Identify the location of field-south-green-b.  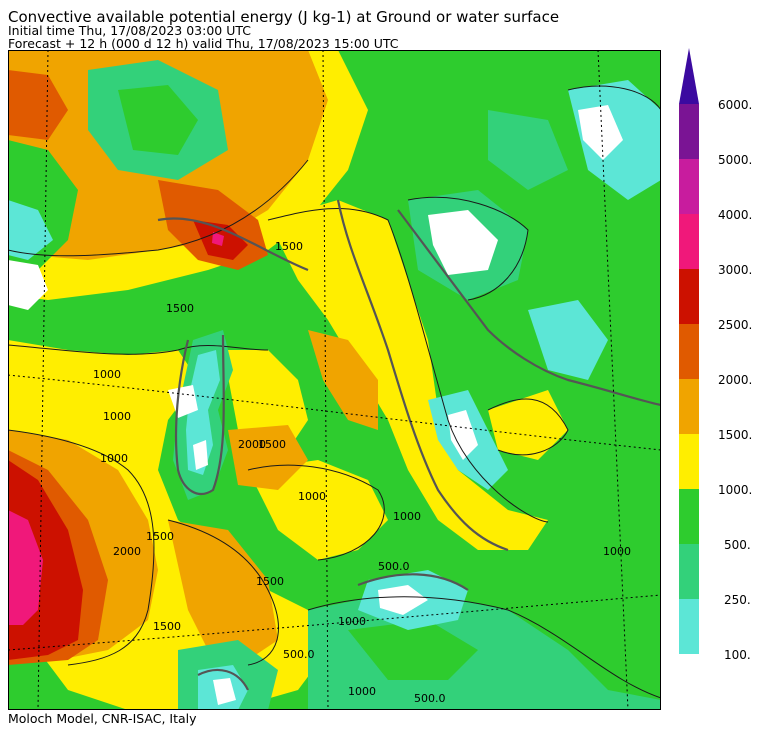
(413, 650).